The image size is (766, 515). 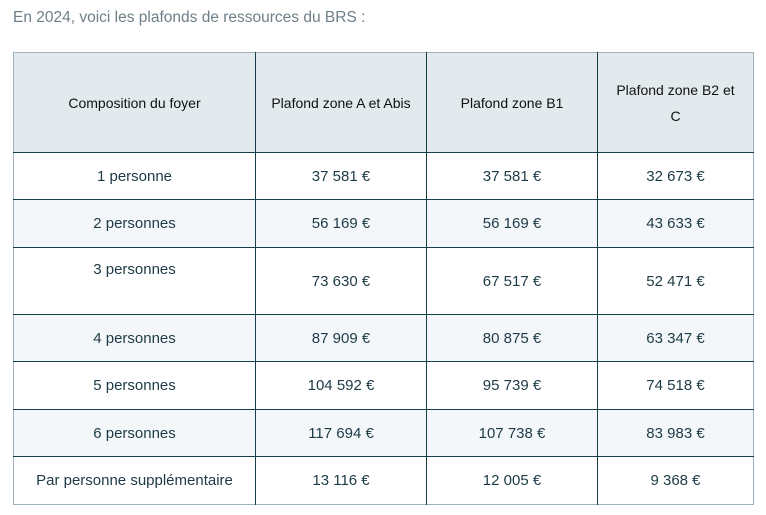 What do you see at coordinates (341, 102) in the screenshot?
I see `header-zone-a: Plafond zone A et Abis` at bounding box center [341, 102].